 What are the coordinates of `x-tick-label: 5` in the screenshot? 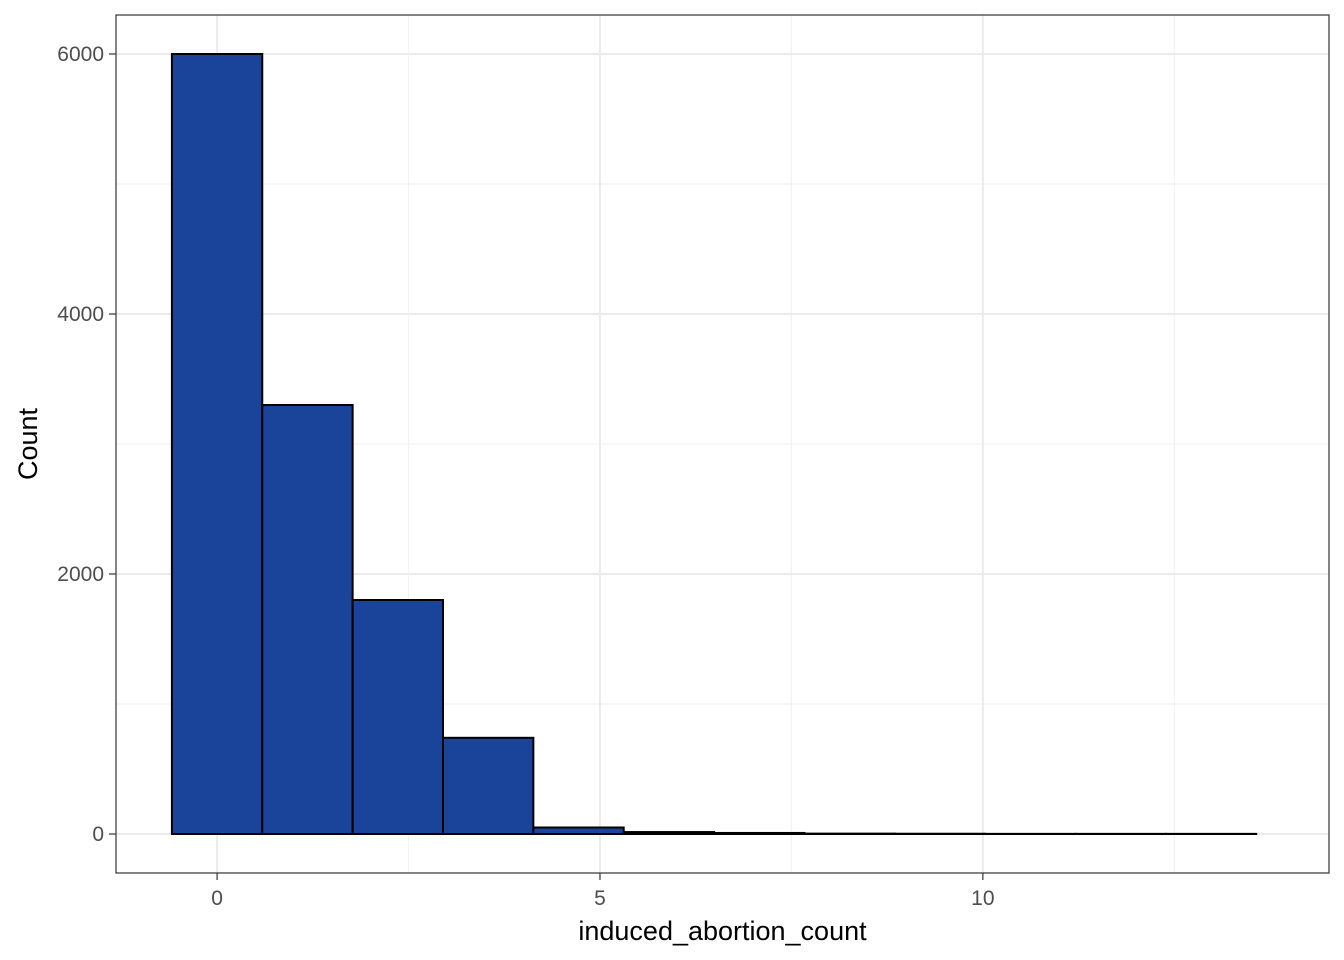 It's located at (600, 898).